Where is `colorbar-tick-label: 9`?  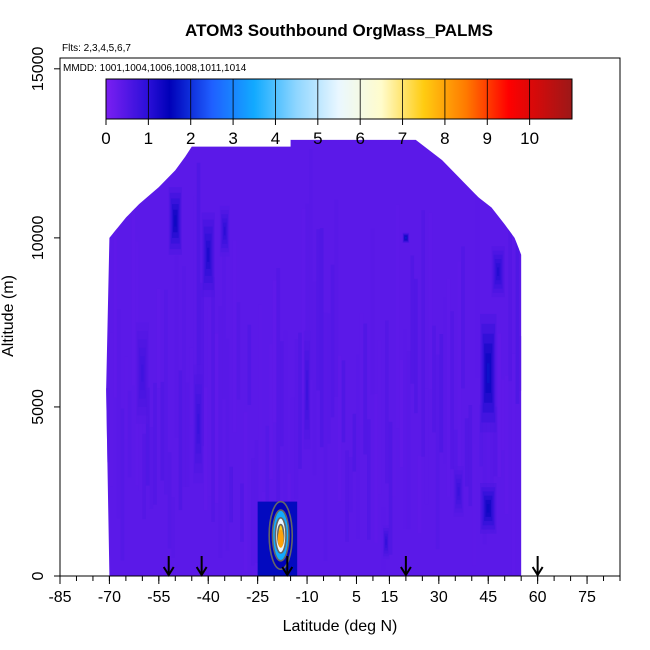 colorbar-tick-label: 9 is located at coordinates (487, 138).